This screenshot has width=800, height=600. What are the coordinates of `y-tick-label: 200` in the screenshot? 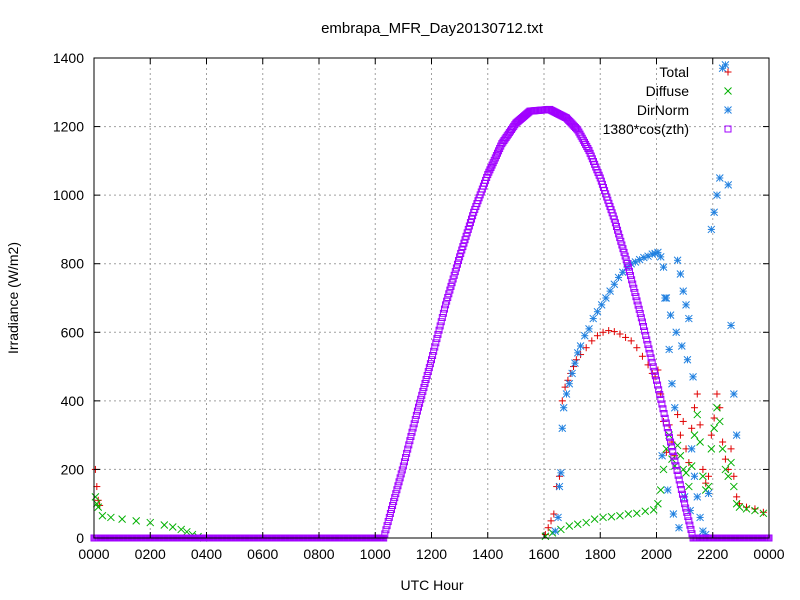 It's located at (73, 469).